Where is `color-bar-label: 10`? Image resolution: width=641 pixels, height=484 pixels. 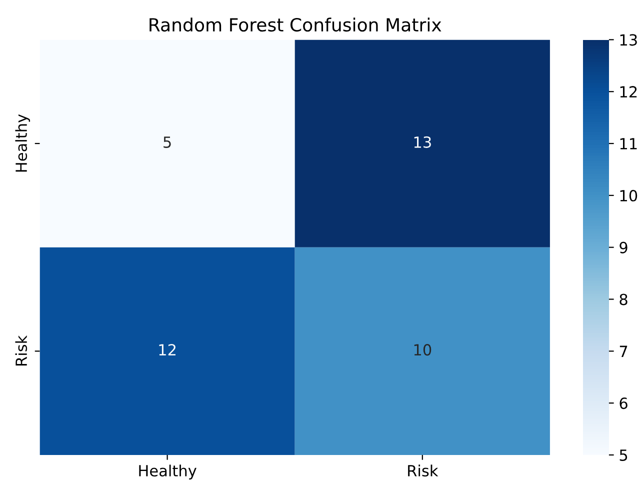 color-bar-label: 10 is located at coordinates (629, 196).